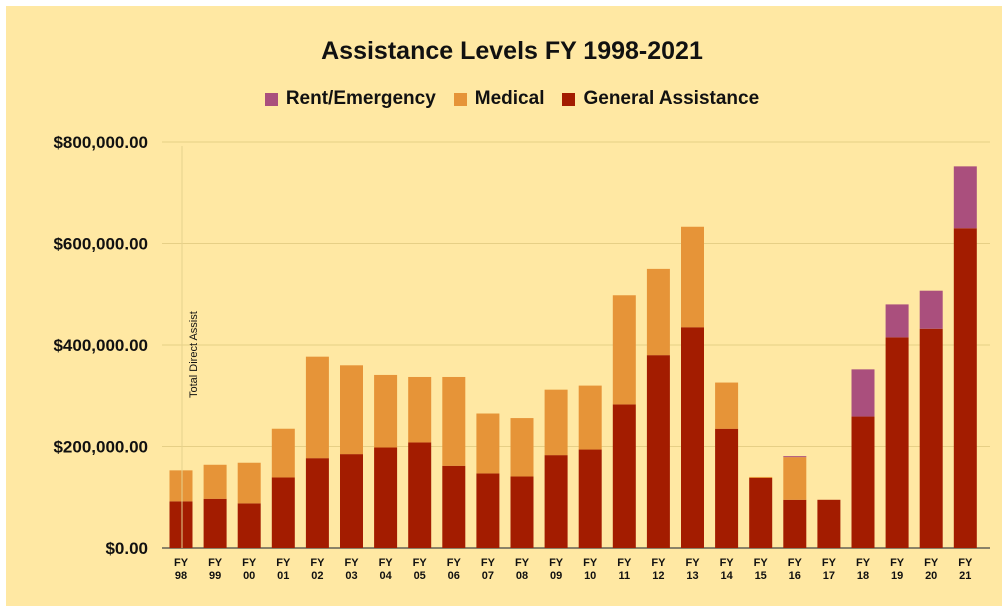  I want to click on legend-swatch-general-assistance, so click(569, 99).